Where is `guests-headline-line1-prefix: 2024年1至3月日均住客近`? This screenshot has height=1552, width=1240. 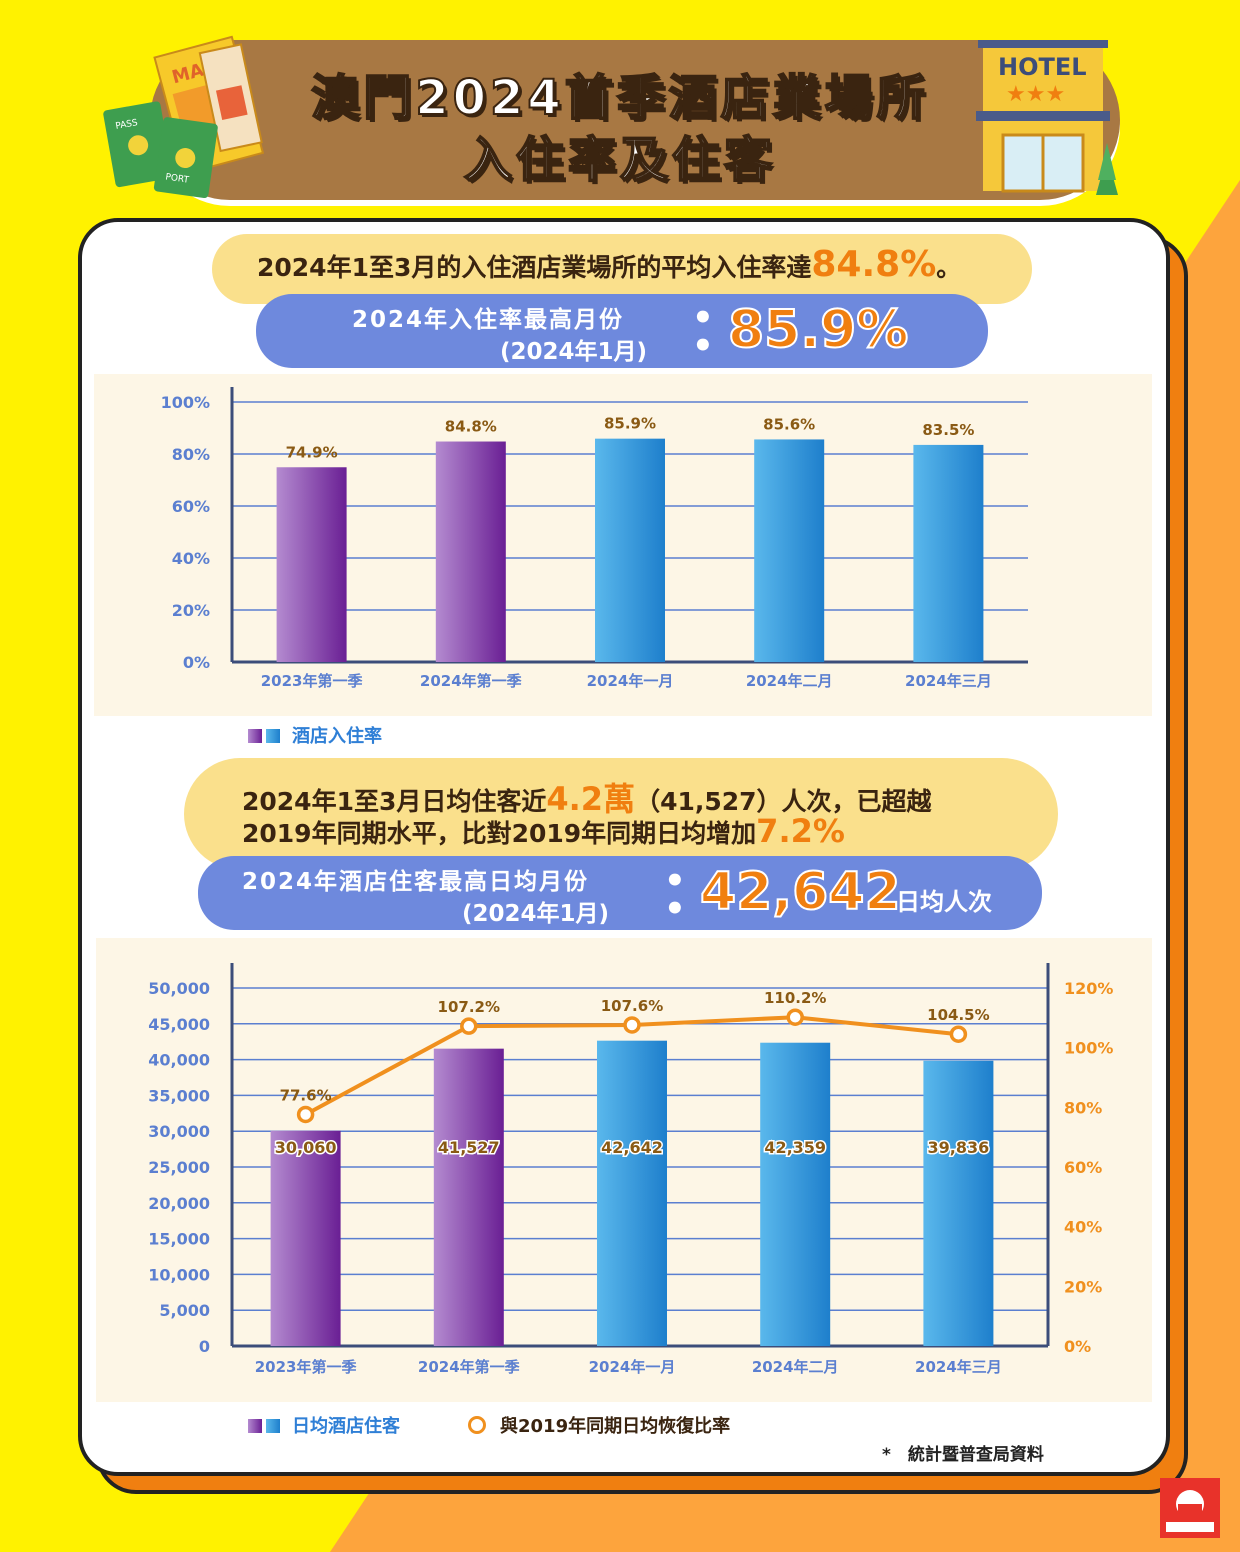 guests-headline-line1-prefix: 2024年1至3月日均住客近 is located at coordinates (394, 801).